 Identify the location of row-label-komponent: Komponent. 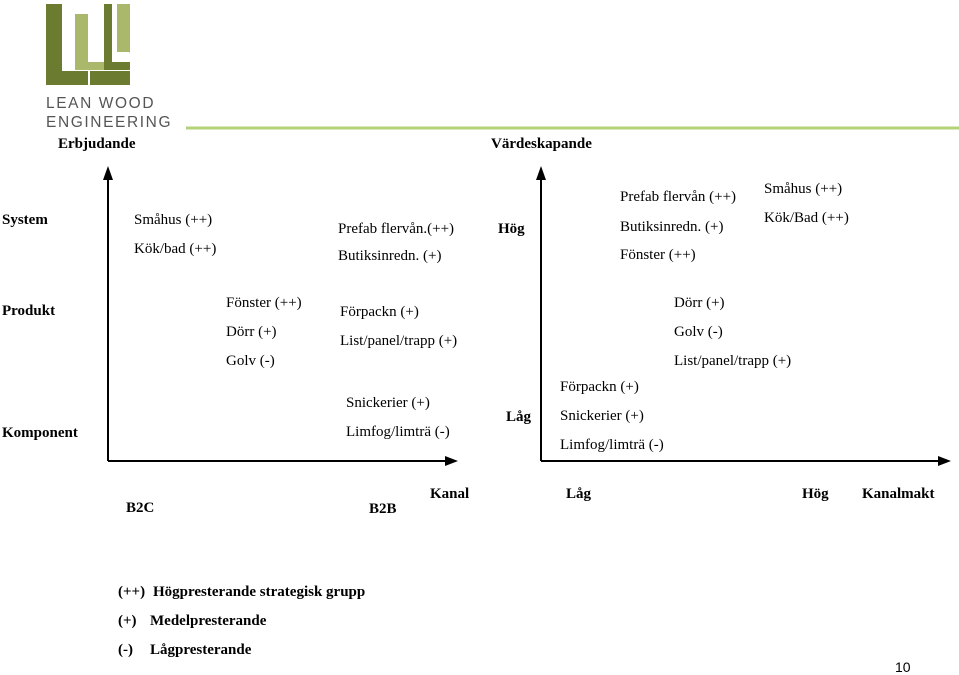
(40, 433).